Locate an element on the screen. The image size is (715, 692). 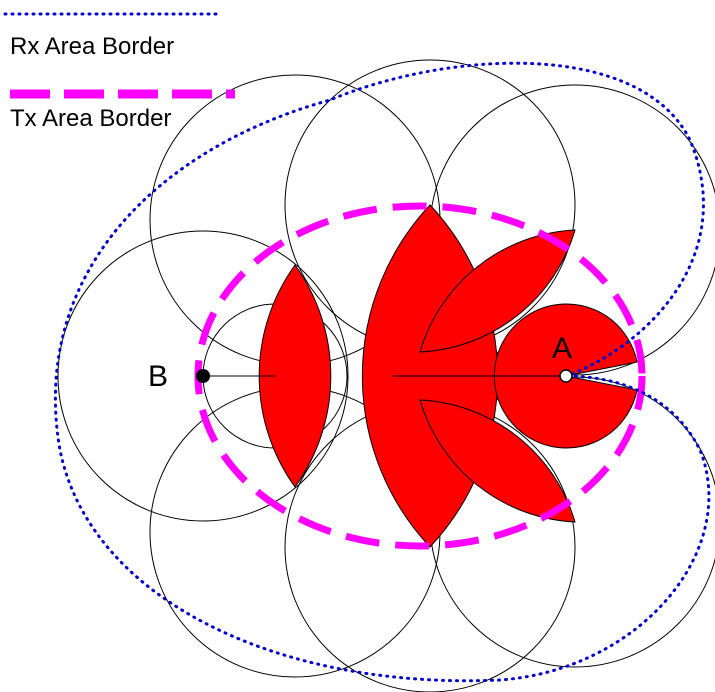
node-b is located at coordinates (203, 376).